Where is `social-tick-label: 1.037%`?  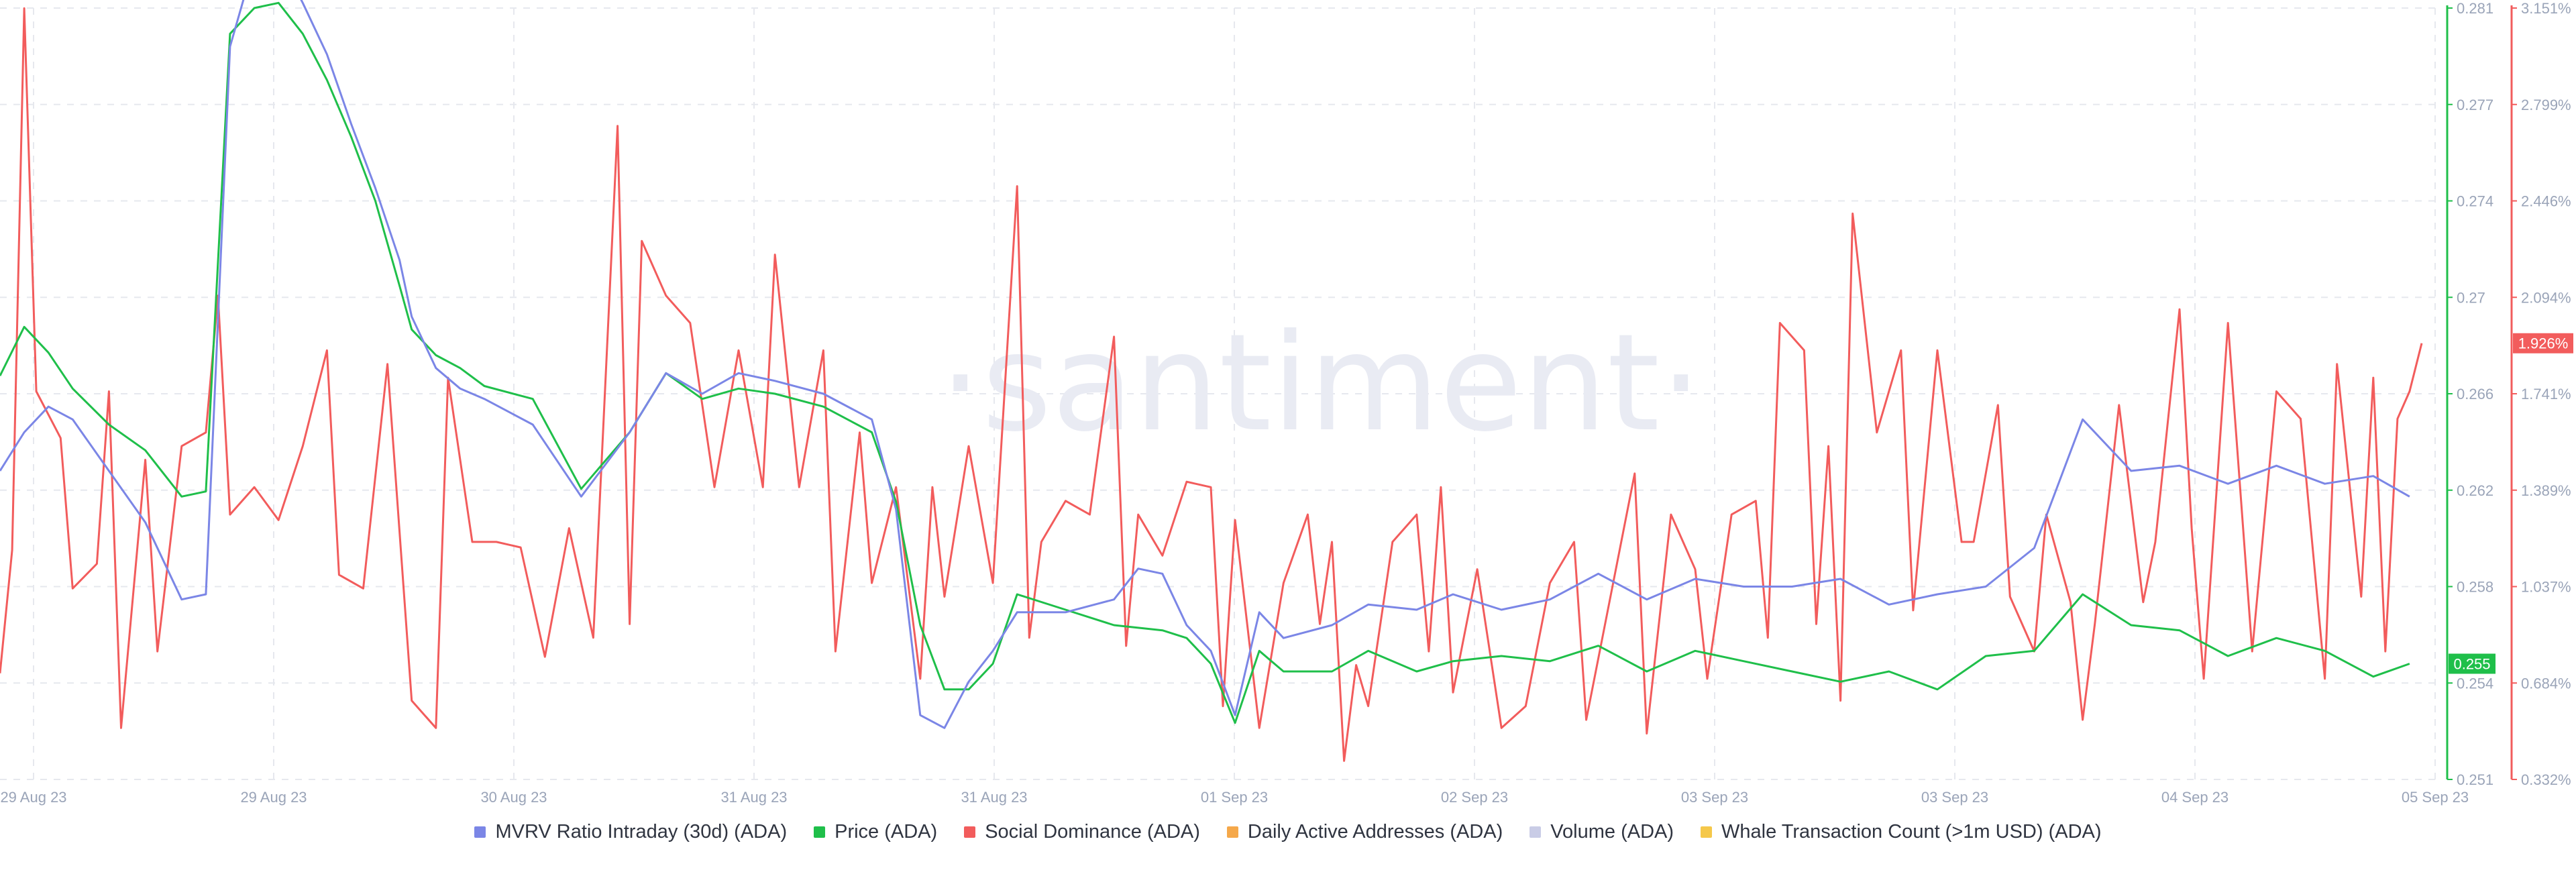 social-tick-label: 1.037% is located at coordinates (2546, 587).